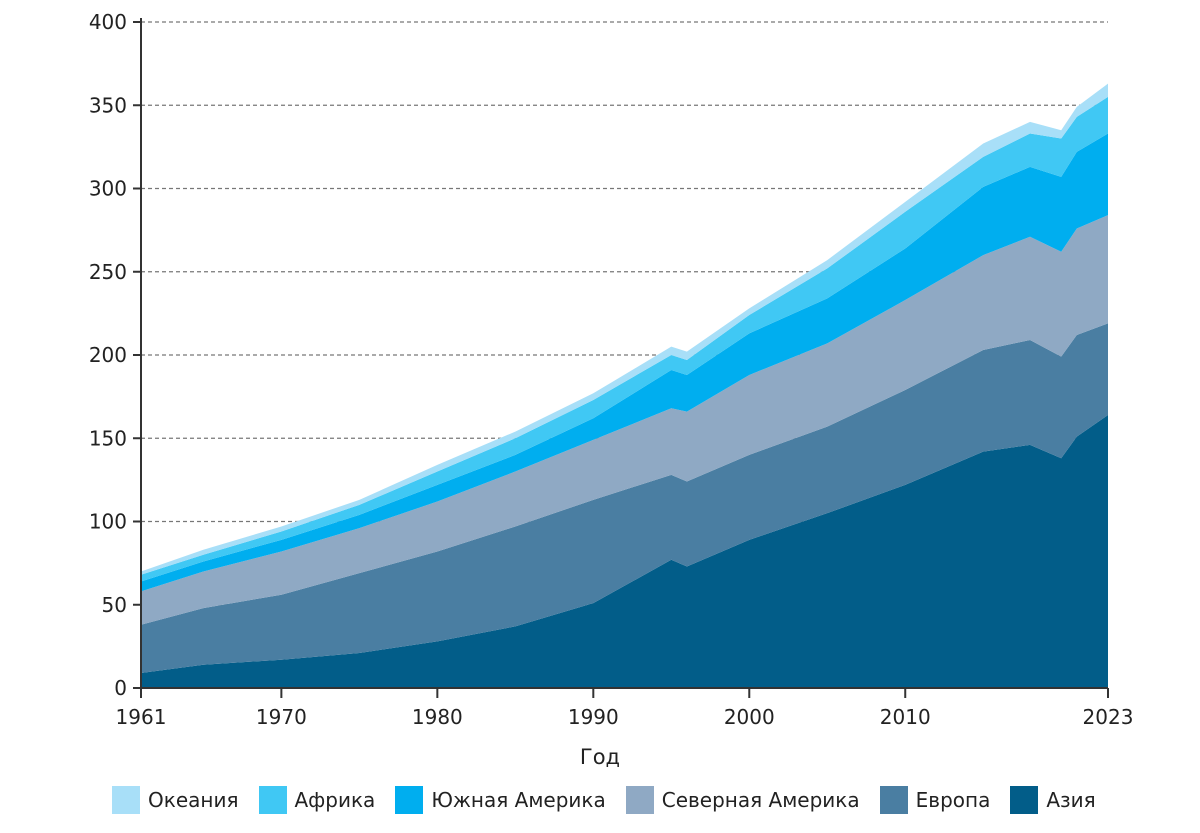 This screenshot has width=1200, height=833. Describe the element at coordinates (108, 105) in the screenshot. I see `y-tick-label: 350` at that location.